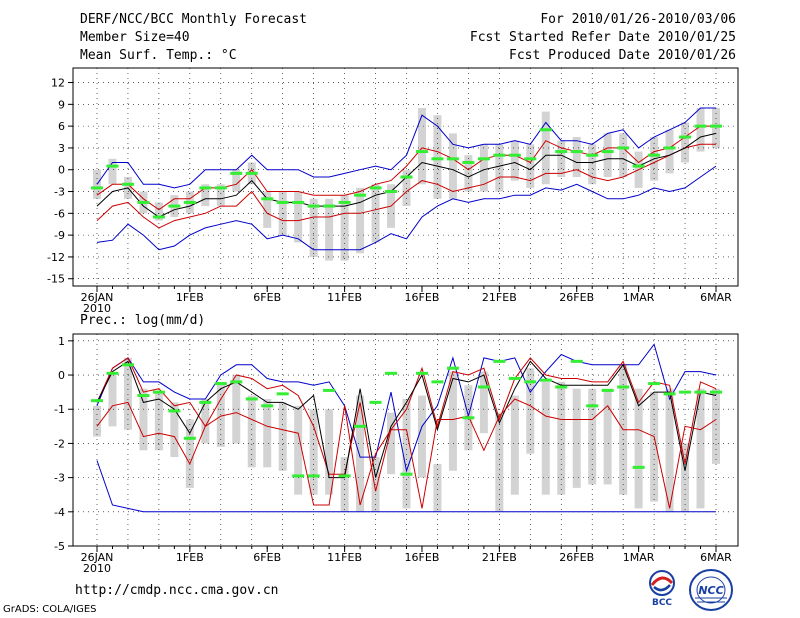 The image size is (800, 618). What do you see at coordinates (59, 235) in the screenshot?
I see `temp-y-tick-label: -9` at bounding box center [59, 235].